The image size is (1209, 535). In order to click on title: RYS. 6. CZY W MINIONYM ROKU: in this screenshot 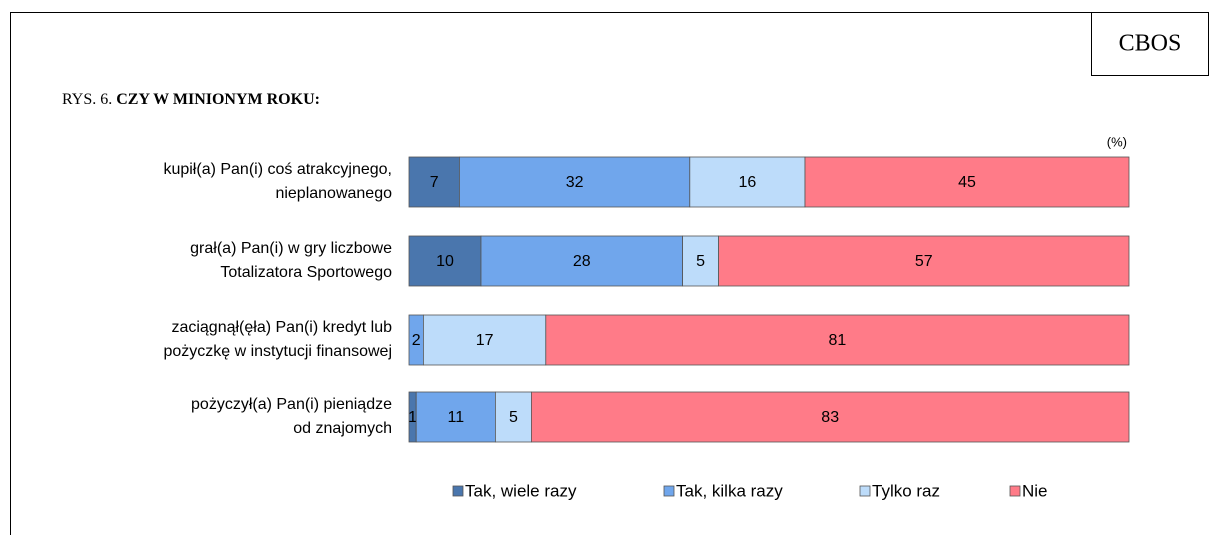, I will do `click(191, 99)`.